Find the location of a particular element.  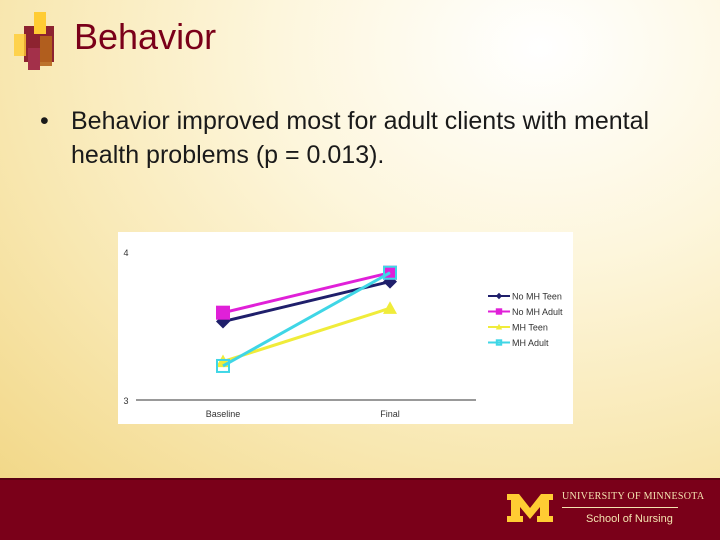

y-tick-label: 4 is located at coordinates (125, 253).